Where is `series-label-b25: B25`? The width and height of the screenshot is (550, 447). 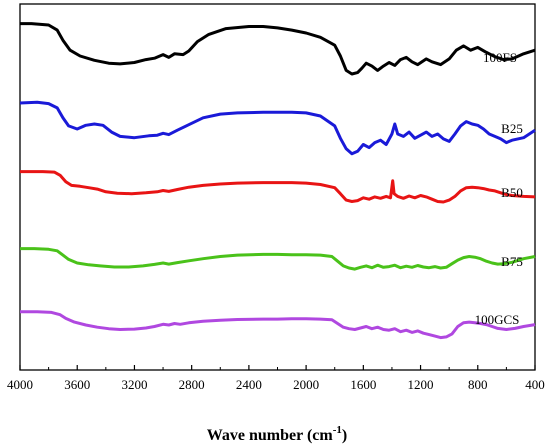
series-label-b25: B25 is located at coordinates (512, 128).